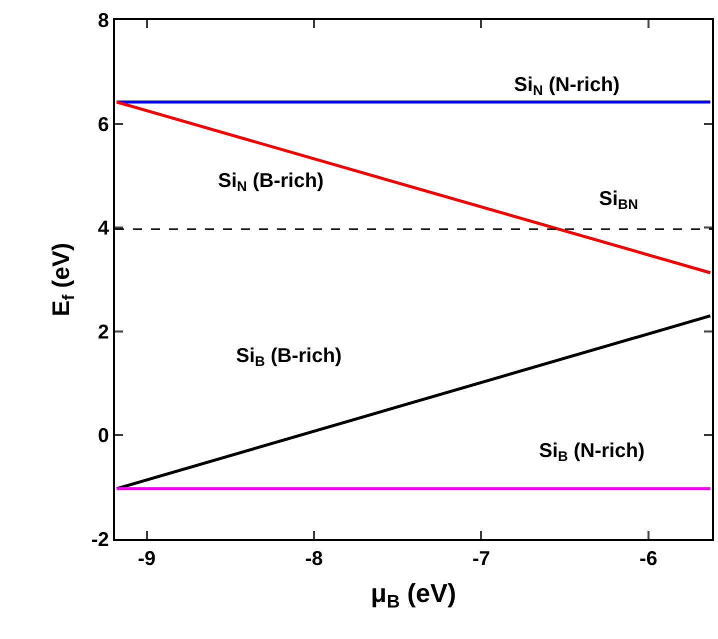 The height and width of the screenshot is (639, 718). I want to click on ref-line-label: Si$_{BN}$, so click(618, 200).